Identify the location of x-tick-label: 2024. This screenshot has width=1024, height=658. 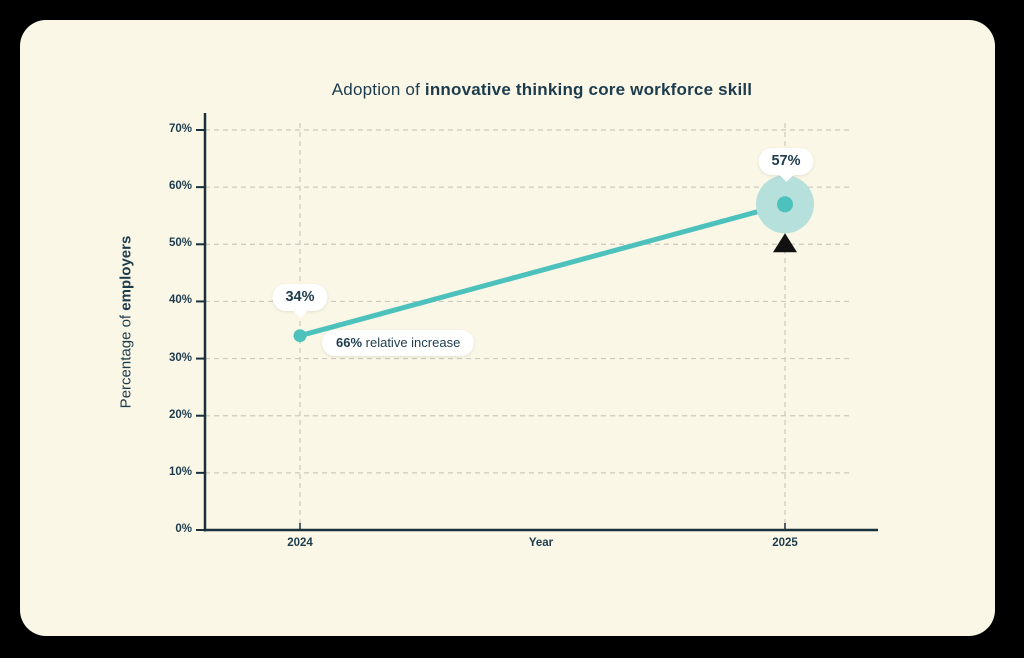
(300, 543).